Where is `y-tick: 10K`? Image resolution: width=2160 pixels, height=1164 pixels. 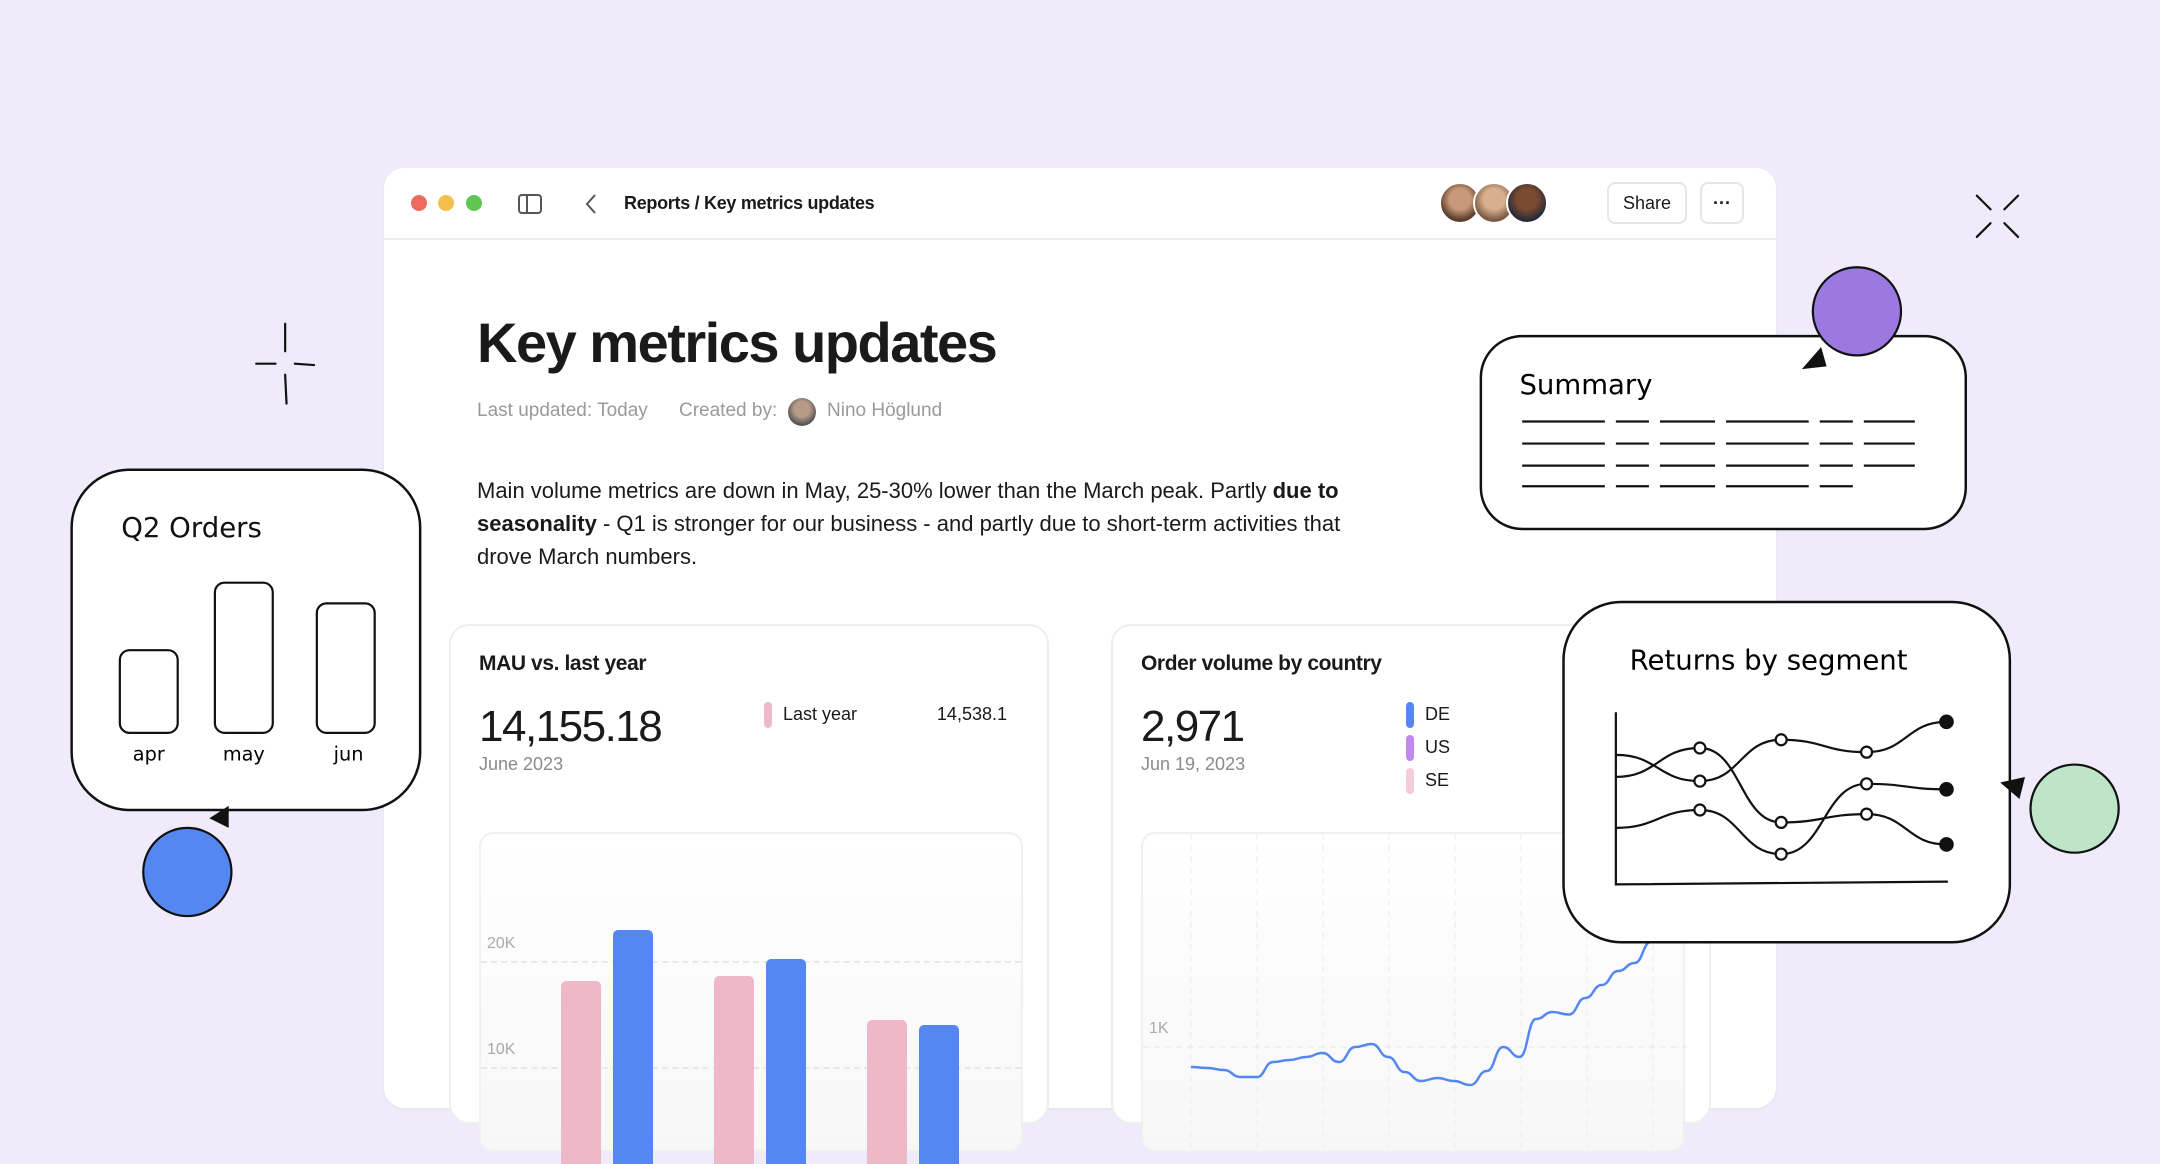
y-tick: 10K is located at coordinates (501, 1049).